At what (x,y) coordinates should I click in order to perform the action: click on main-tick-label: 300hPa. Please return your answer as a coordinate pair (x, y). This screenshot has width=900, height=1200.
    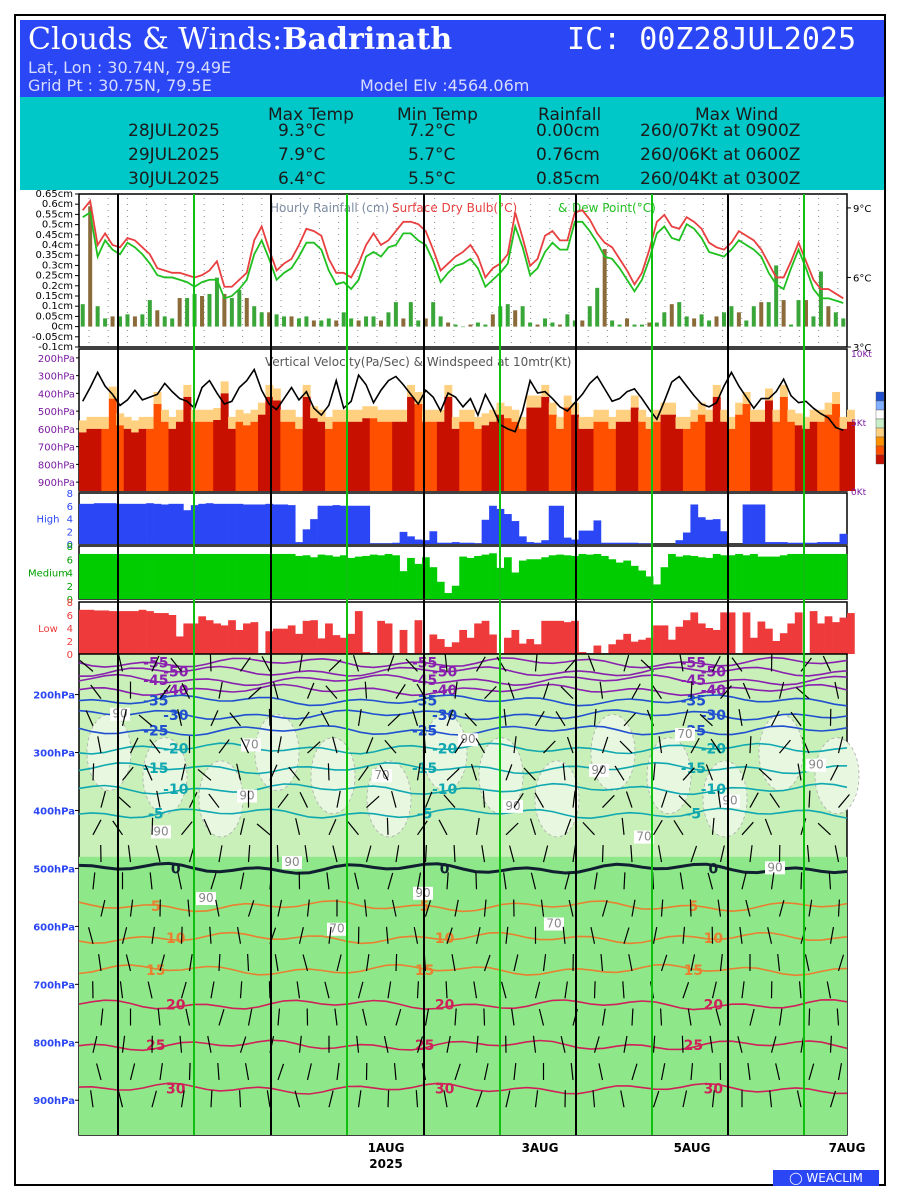
    Looking at the image, I should click on (54, 754).